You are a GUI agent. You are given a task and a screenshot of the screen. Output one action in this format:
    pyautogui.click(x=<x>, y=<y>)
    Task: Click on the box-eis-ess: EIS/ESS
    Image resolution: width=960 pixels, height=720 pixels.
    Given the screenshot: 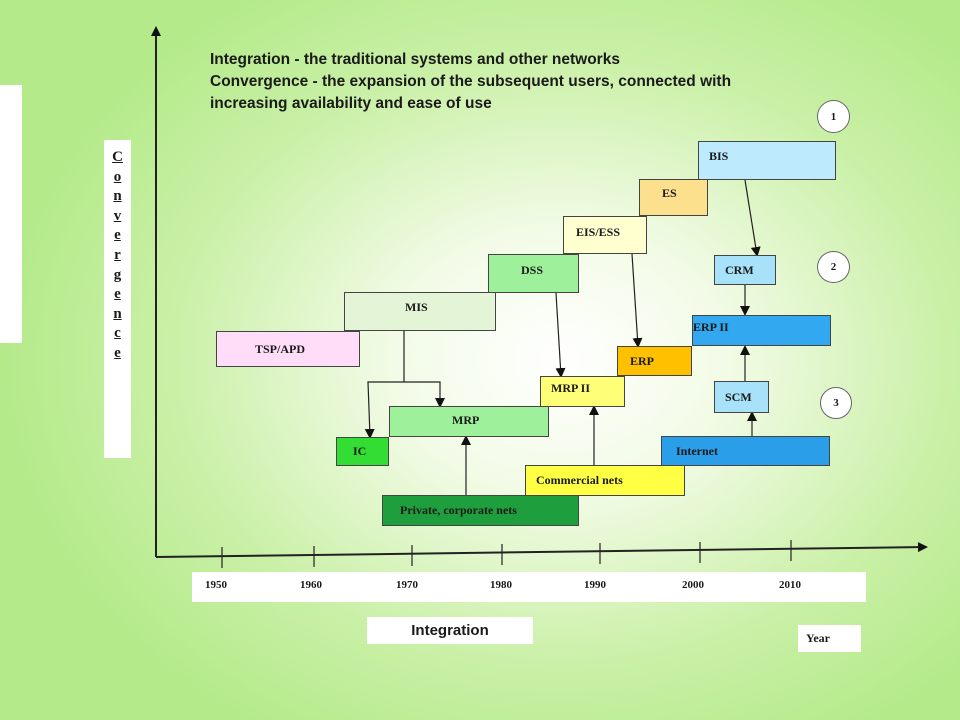 What is the action you would take?
    pyautogui.click(x=605, y=235)
    